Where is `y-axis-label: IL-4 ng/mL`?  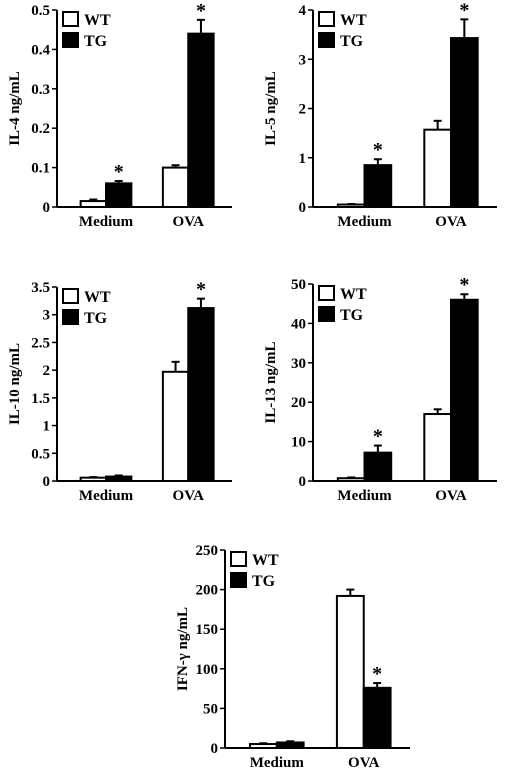
y-axis-label: IL-4 ng/mL is located at coordinates (15, 108).